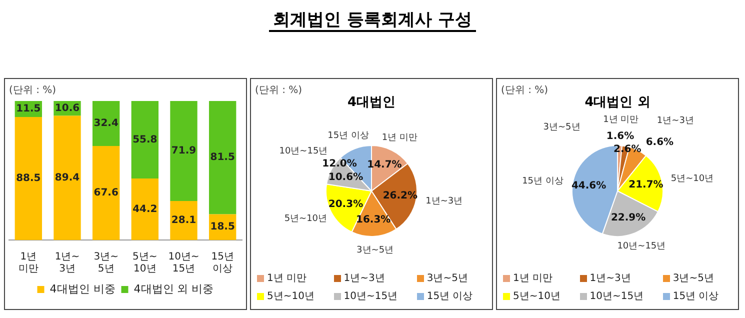 Image resolution: width=745 pixels, height=318 pixels. What do you see at coordinates (106, 263) in the screenshot?
I see `x-tick-label: 3년~5년` at bounding box center [106, 263].